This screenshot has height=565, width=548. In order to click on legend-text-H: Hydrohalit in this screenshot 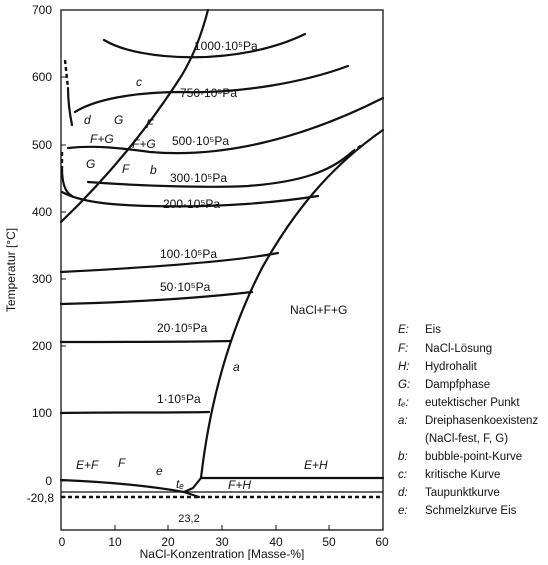, I will do `click(451, 367)`.